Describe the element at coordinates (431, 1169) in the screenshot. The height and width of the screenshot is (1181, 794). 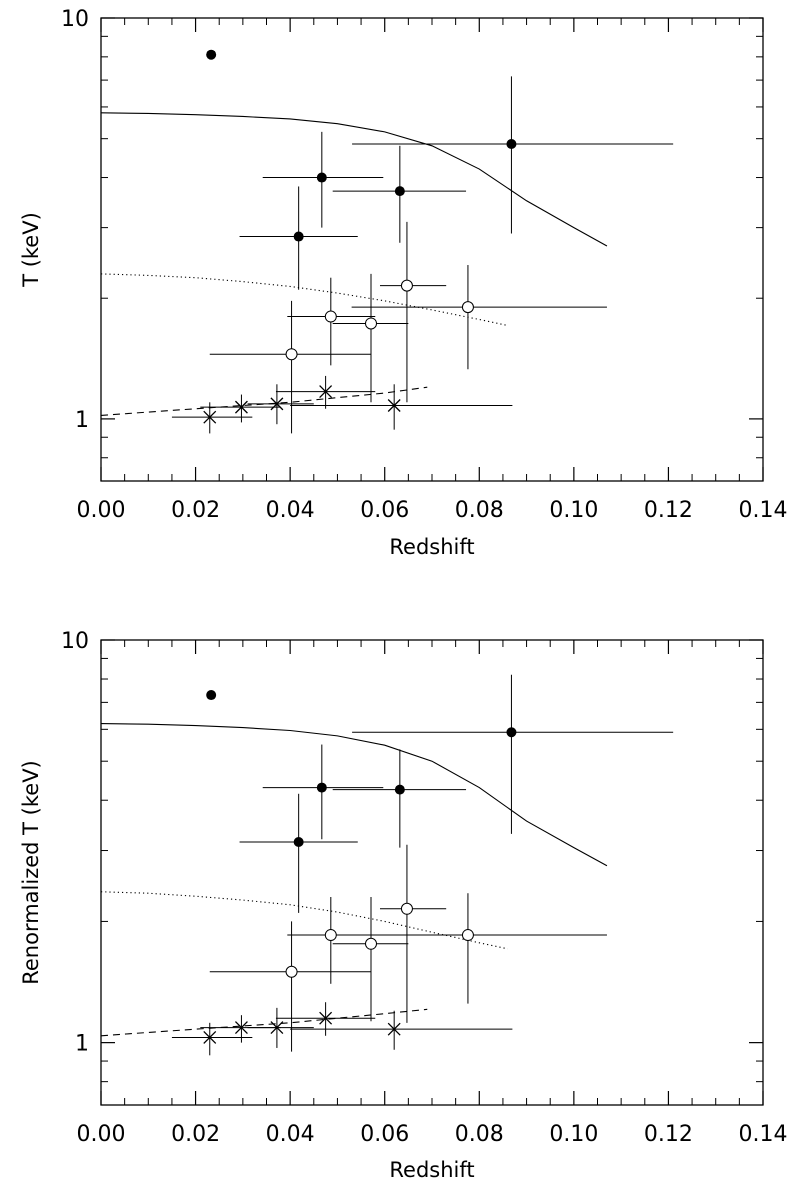
I see `bottom-x-axis-label: Redshift` at that location.